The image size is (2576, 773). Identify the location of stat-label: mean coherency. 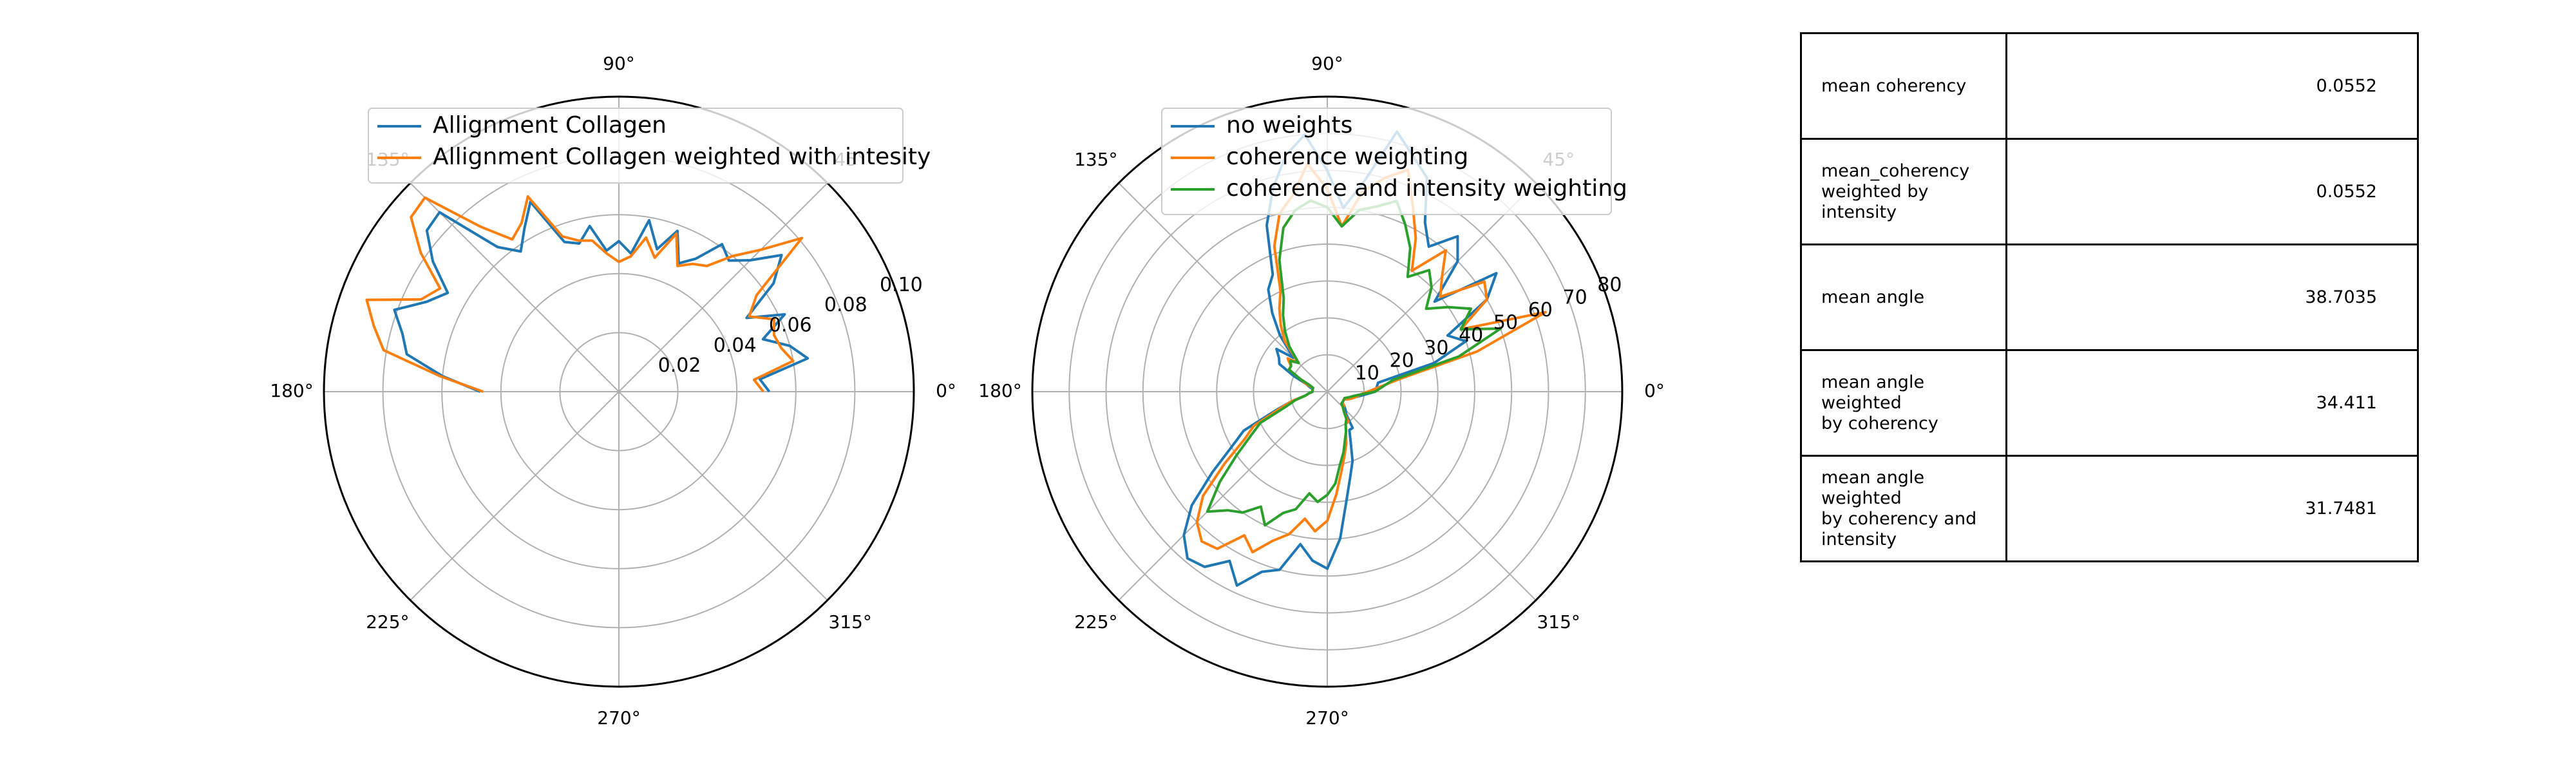
(1894, 86).